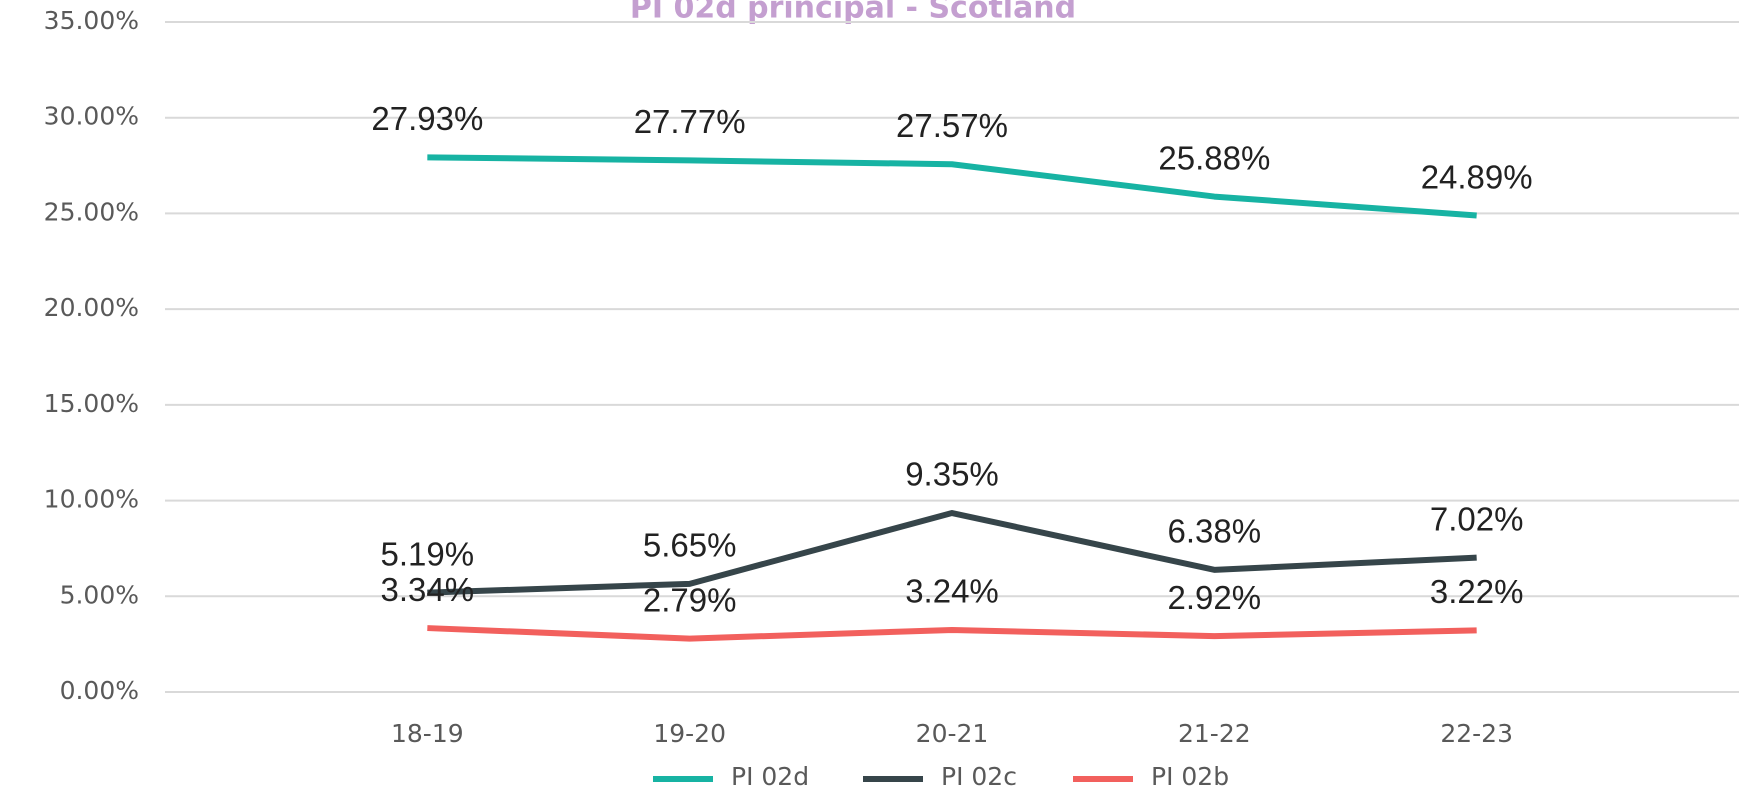 Image resolution: width=1743 pixels, height=791 pixels. What do you see at coordinates (91, 403) in the screenshot?
I see `y-tick-label: 15.00%` at bounding box center [91, 403].